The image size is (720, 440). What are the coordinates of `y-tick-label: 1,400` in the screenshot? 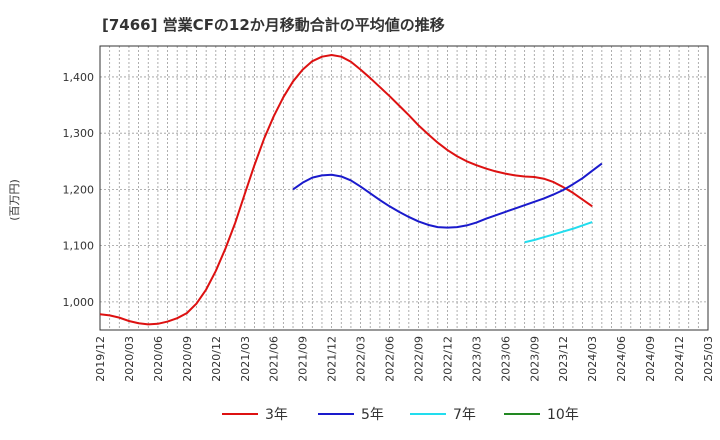 It's located at (79, 77).